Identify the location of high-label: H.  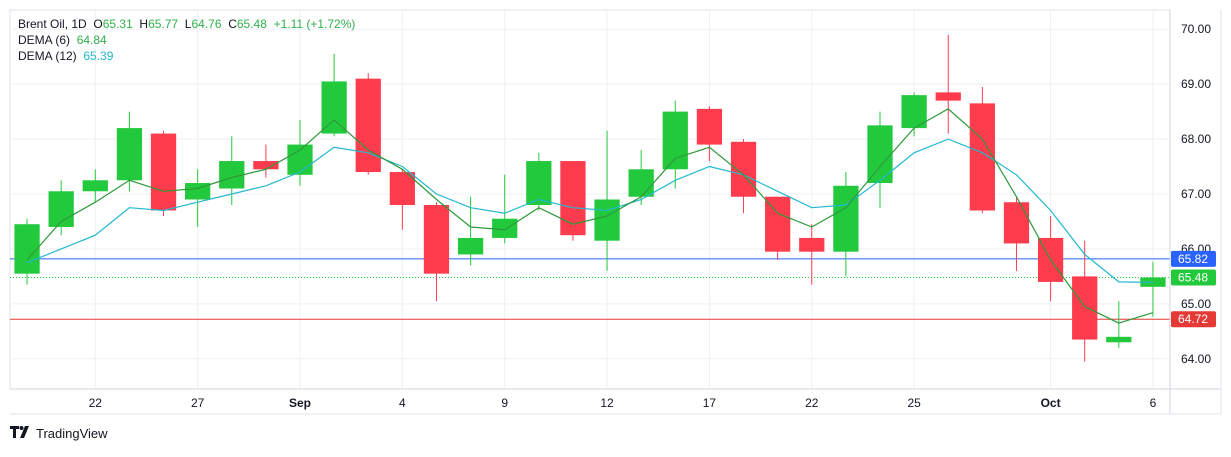
(144, 24).